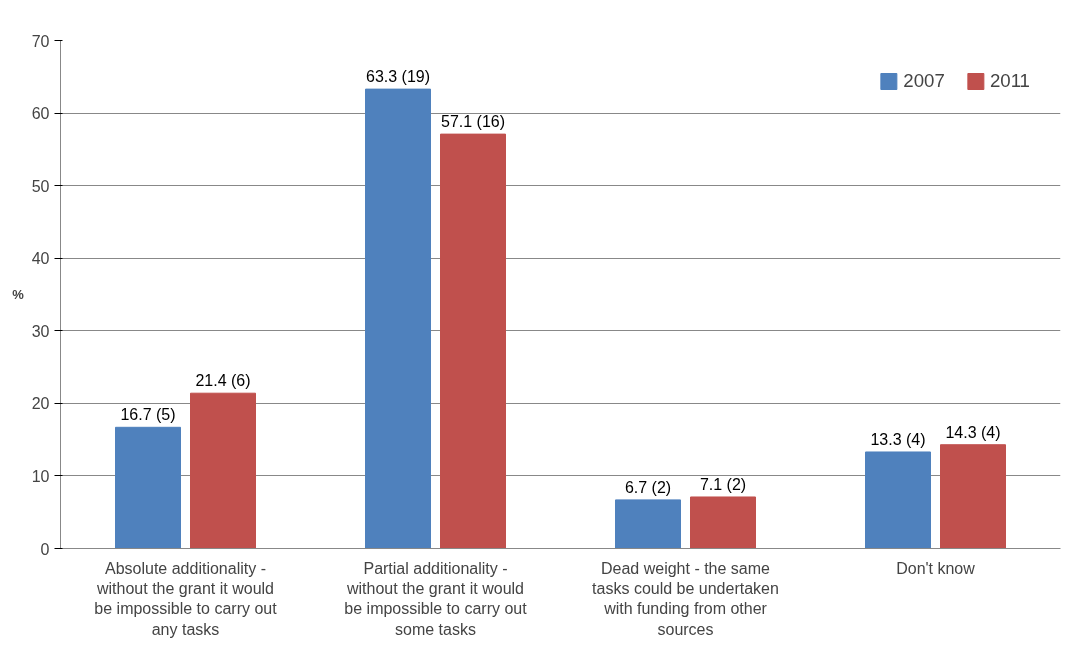 This screenshot has width=1086, height=649. What do you see at coordinates (40, 476) in the screenshot?
I see `y-tick-label: 10` at bounding box center [40, 476].